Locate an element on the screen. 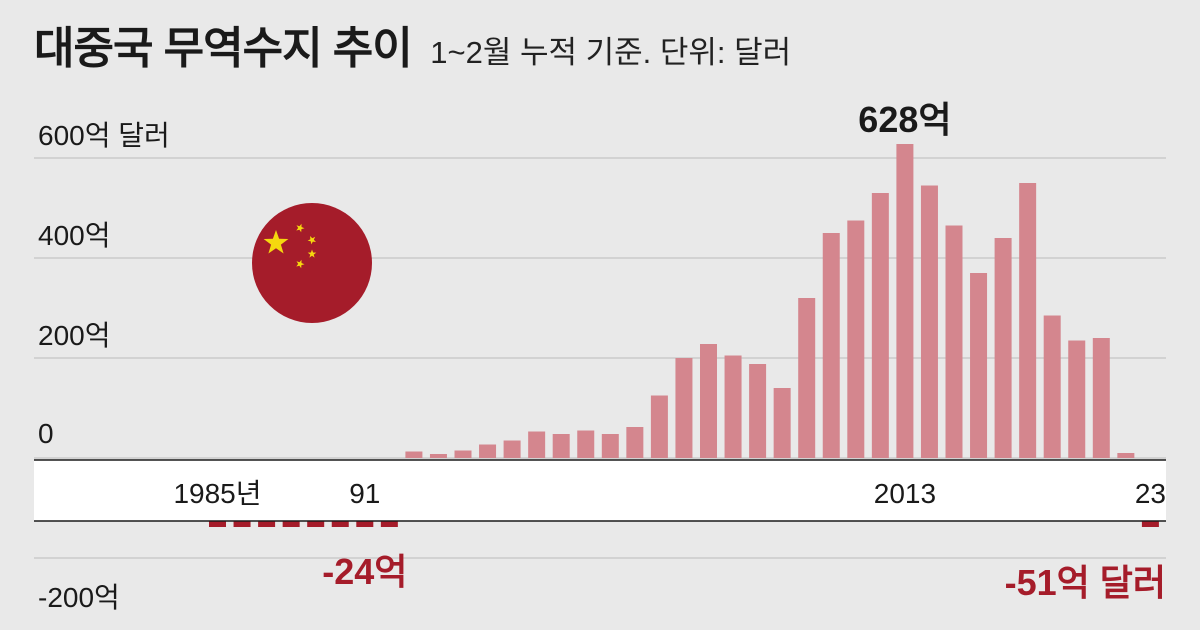  china-flag-icon is located at coordinates (312, 263).